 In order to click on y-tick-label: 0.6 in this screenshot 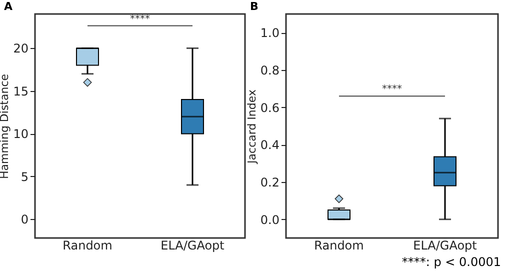, I will do `click(270, 107)`.